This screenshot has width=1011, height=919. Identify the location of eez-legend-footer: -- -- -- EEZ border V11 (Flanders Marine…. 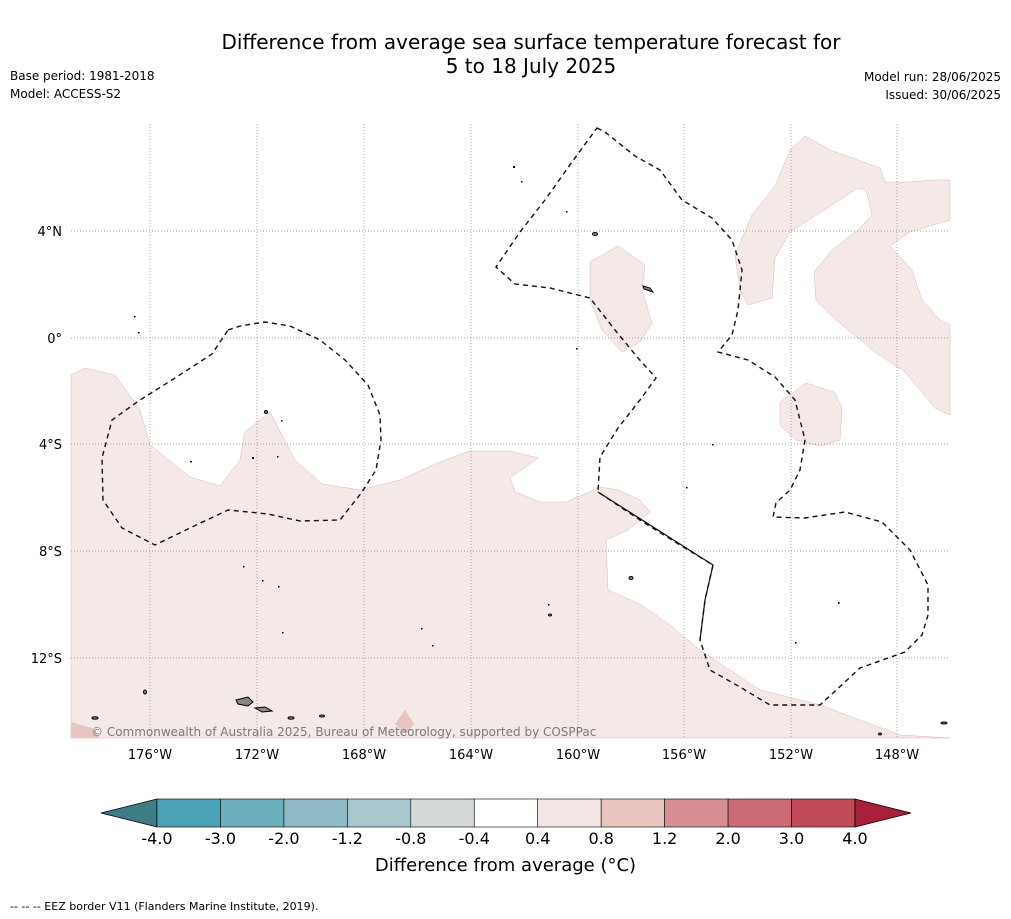
(164, 906).